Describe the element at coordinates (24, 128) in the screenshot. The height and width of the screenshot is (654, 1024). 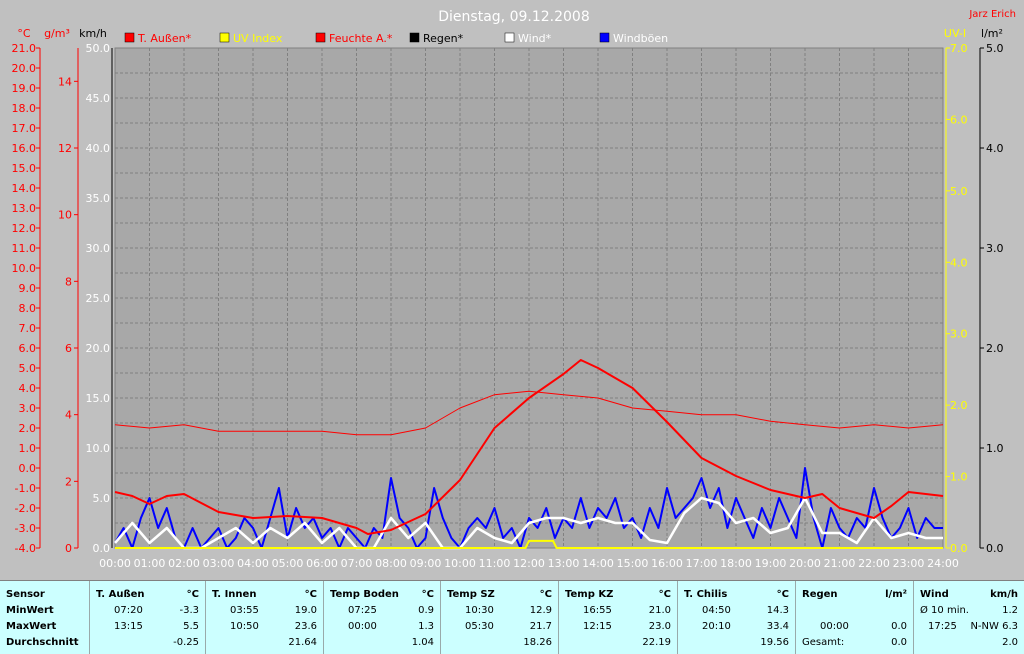
I see `celsius-tick-label: 17.0` at that location.